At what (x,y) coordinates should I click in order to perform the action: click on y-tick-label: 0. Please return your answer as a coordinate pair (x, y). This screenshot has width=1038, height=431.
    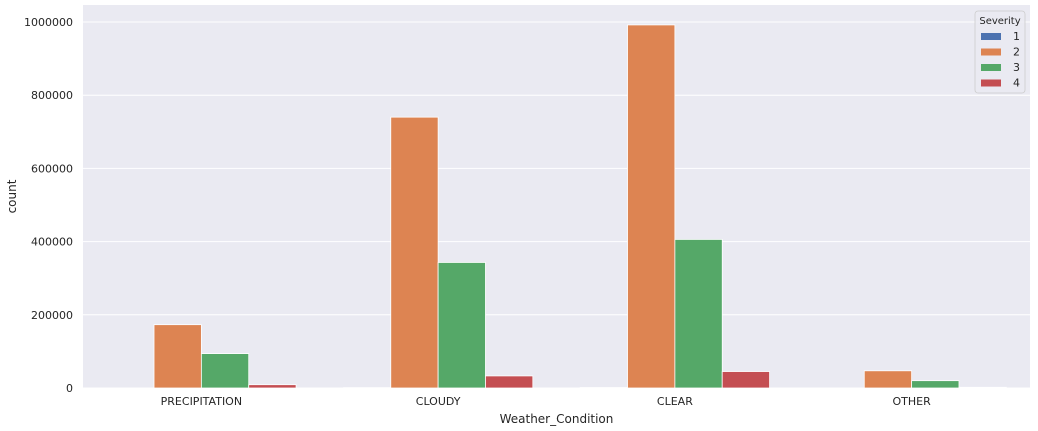
    Looking at the image, I should click on (69, 388).